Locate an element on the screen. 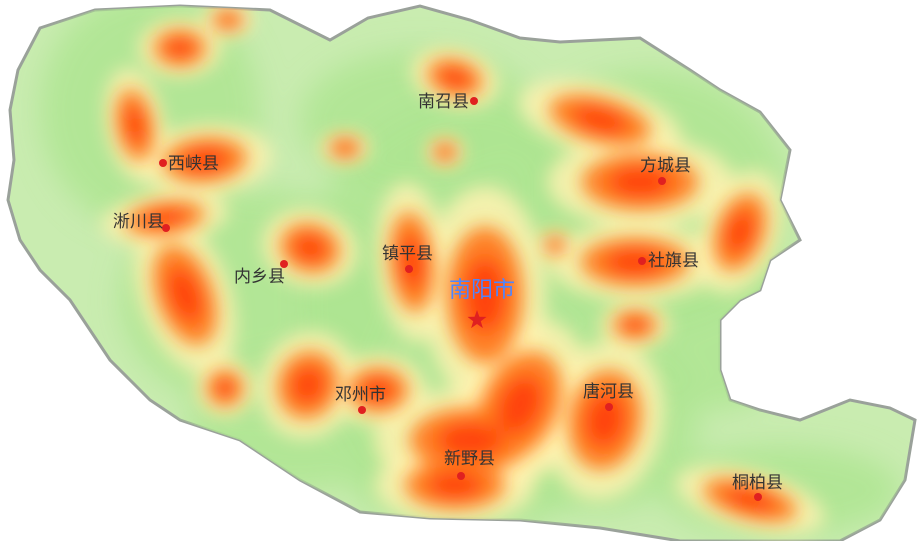 Image resolution: width=921 pixels, height=541 pixels. star-icon is located at coordinates (477, 319).